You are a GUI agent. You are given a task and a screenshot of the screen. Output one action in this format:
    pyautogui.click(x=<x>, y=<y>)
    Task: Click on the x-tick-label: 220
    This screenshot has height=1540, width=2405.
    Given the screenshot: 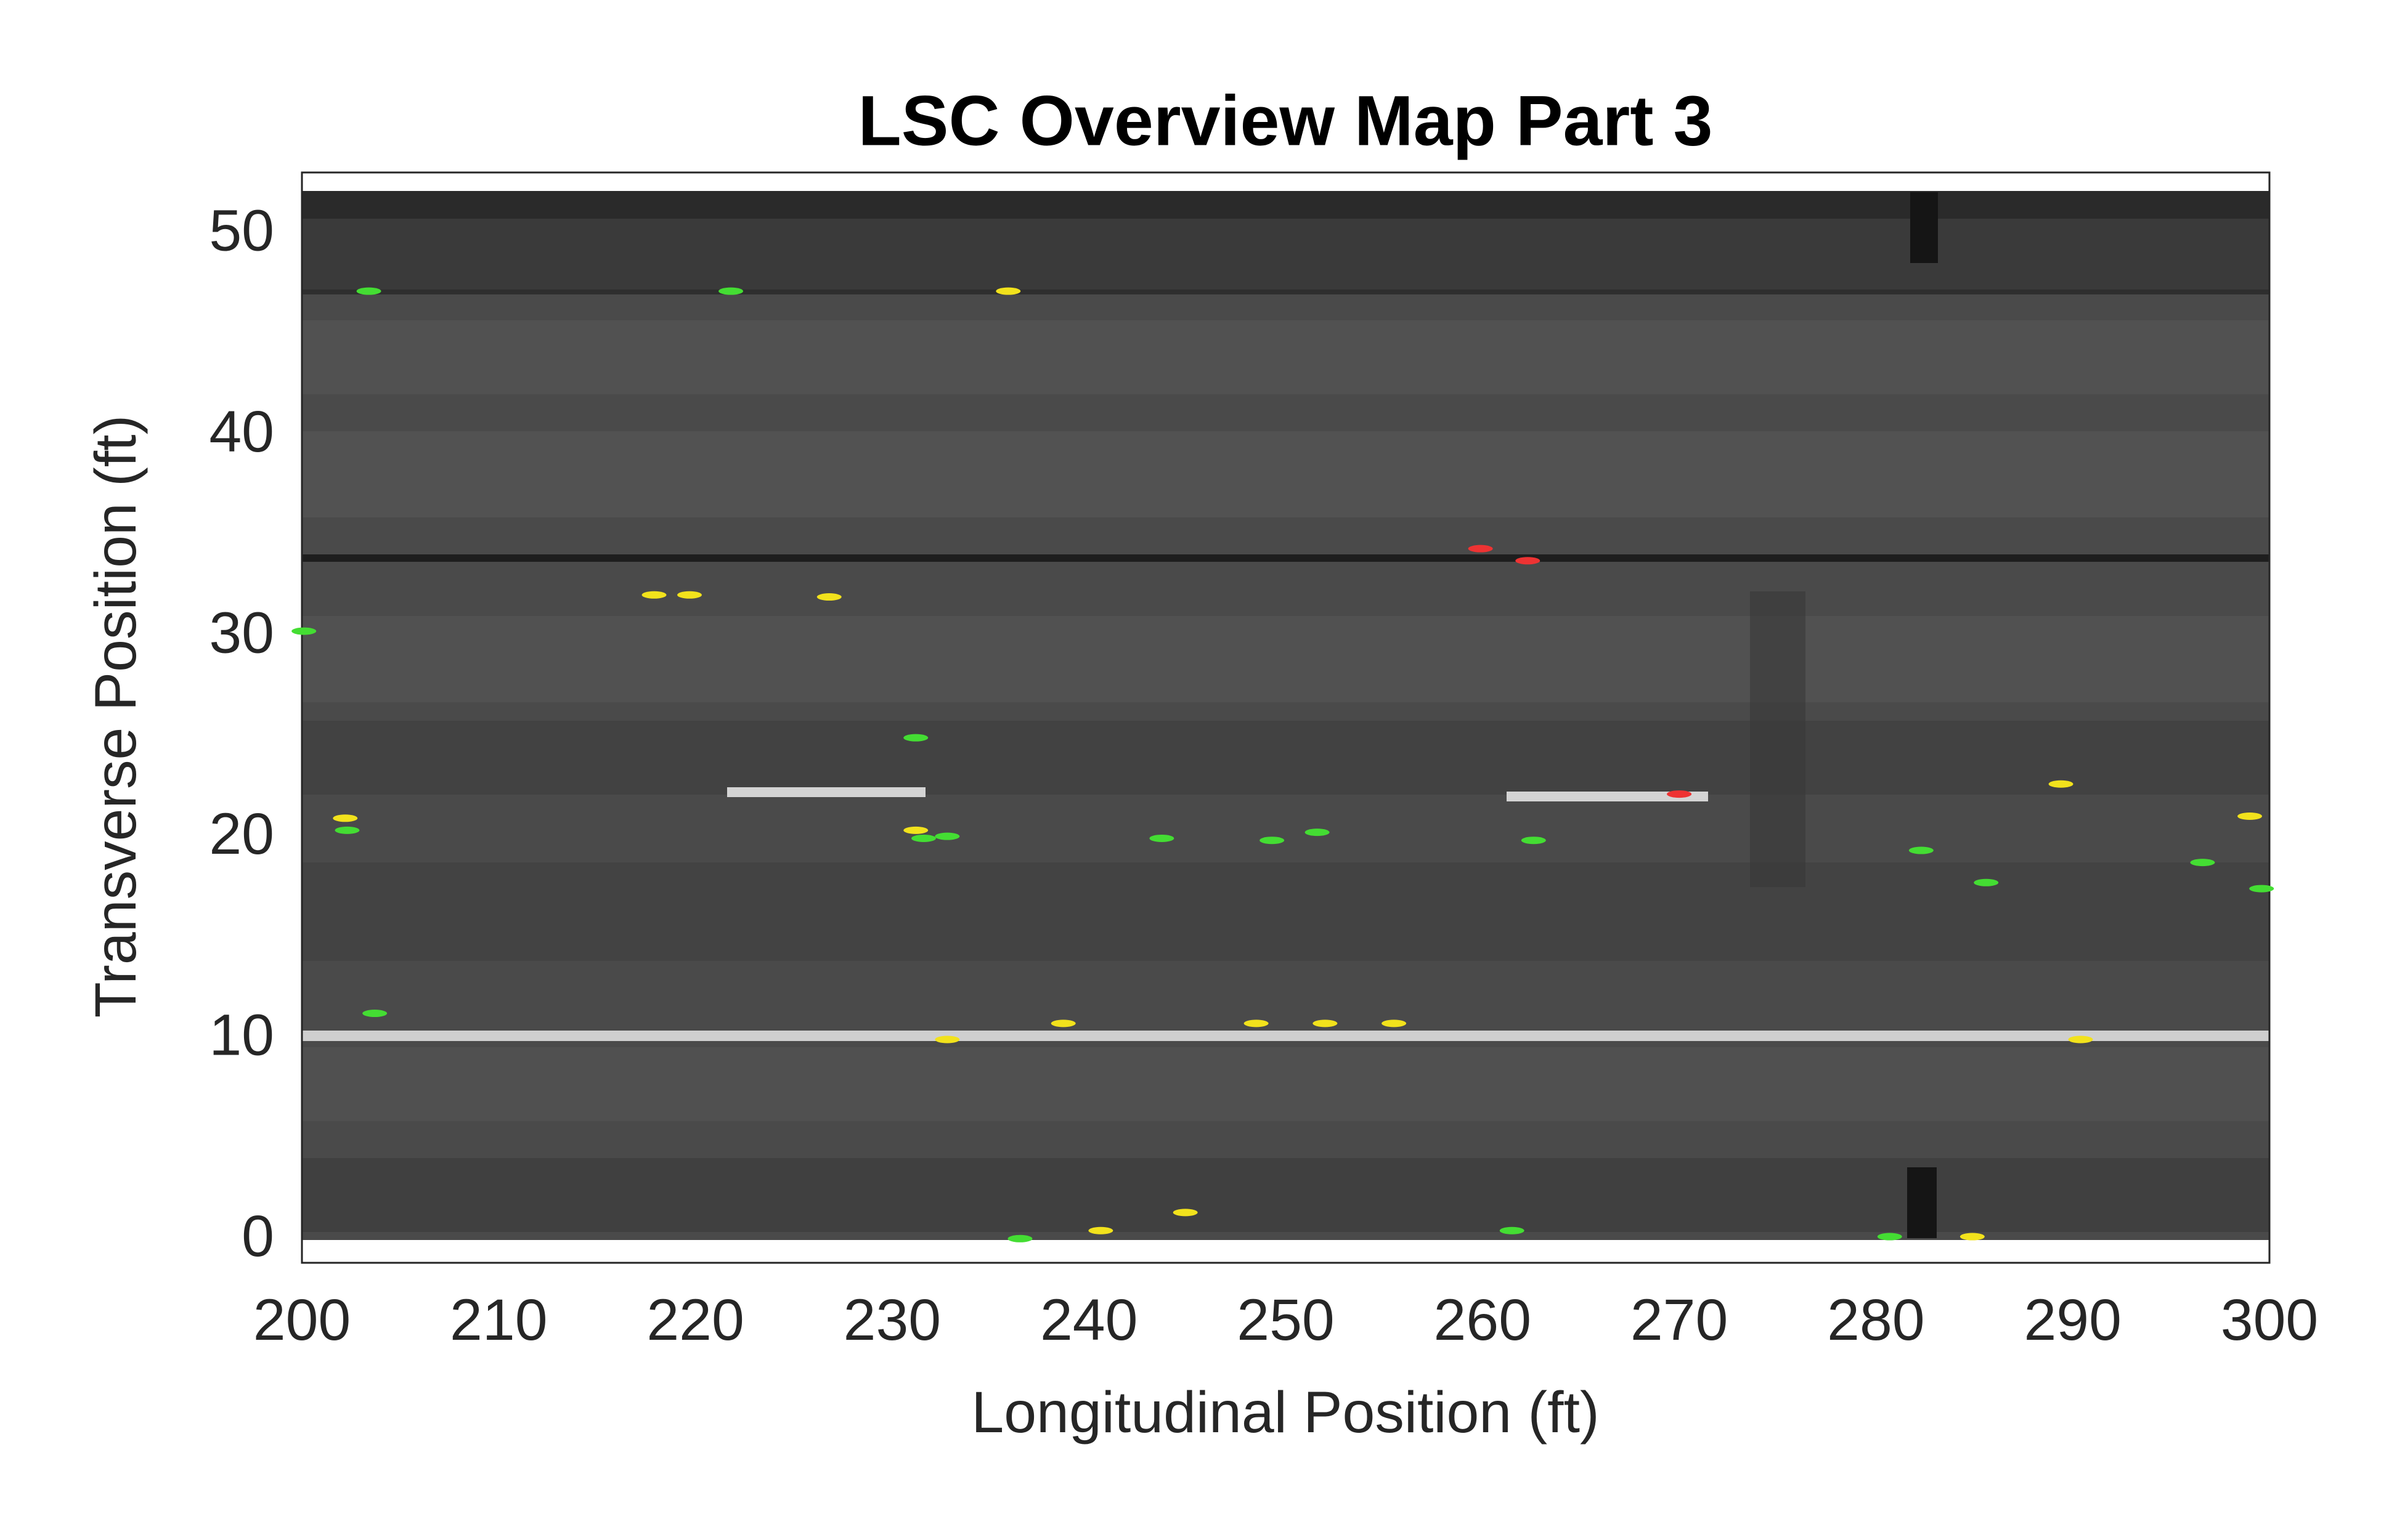 What is the action you would take?
    pyautogui.click(x=695, y=1320)
    